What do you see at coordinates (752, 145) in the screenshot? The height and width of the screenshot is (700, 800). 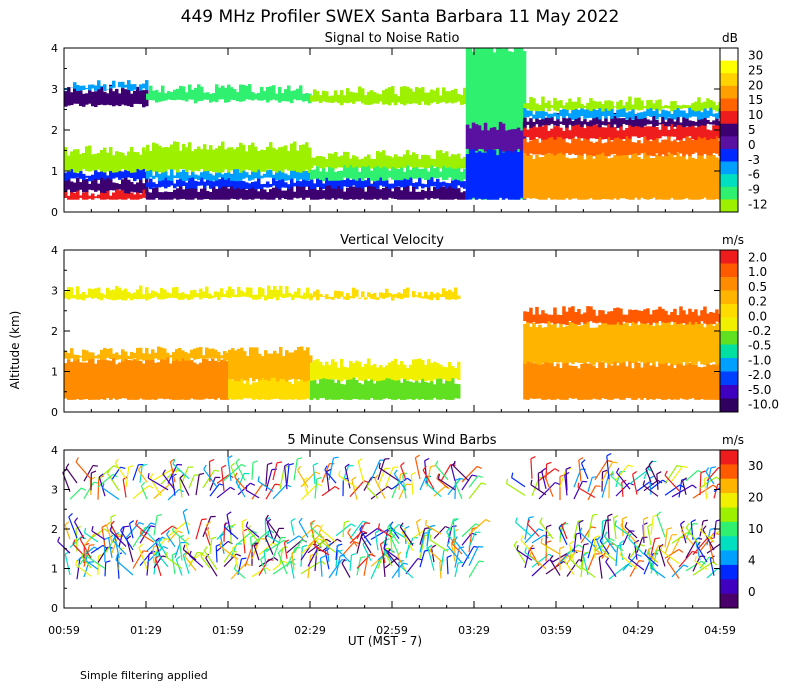 I see `colorbar-label: 0` at bounding box center [752, 145].